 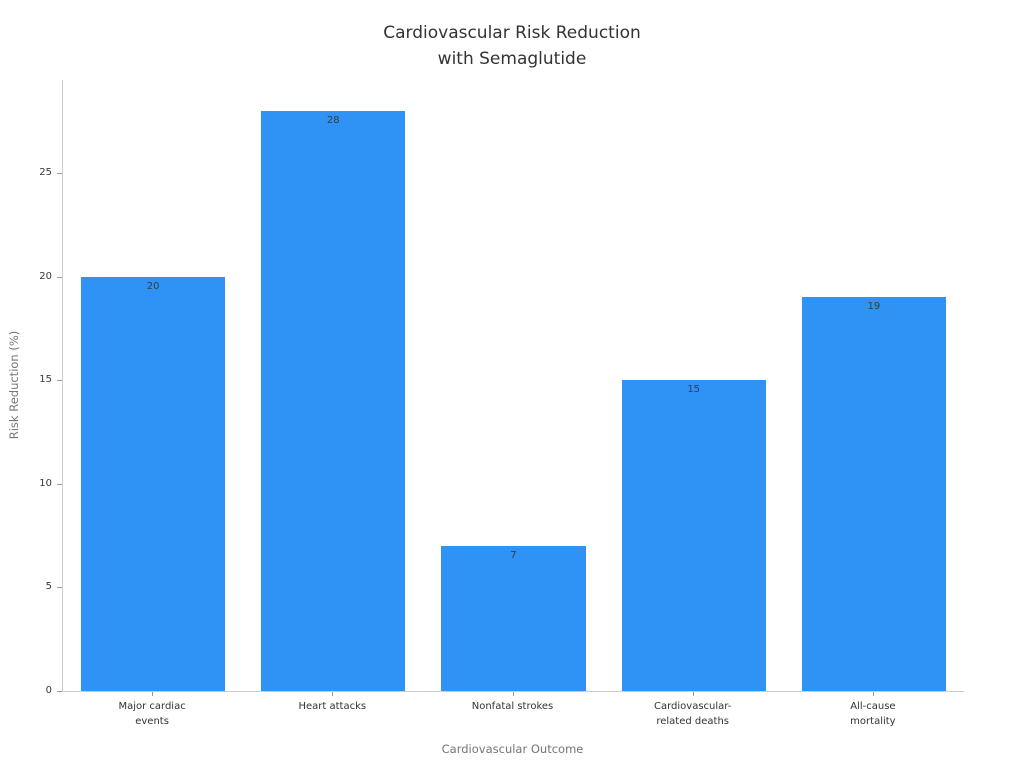 What do you see at coordinates (332, 706) in the screenshot?
I see `x-tick-label: Heart attacks` at bounding box center [332, 706].